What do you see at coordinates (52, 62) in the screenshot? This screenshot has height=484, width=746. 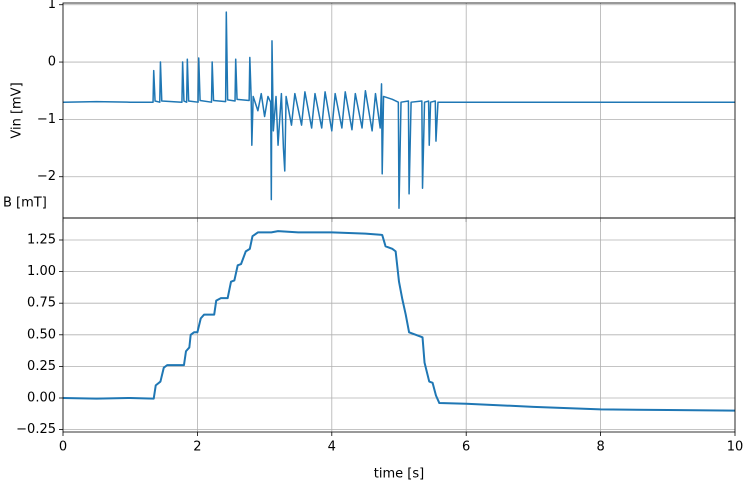 I see `y-tick-label: 0` at bounding box center [52, 62].